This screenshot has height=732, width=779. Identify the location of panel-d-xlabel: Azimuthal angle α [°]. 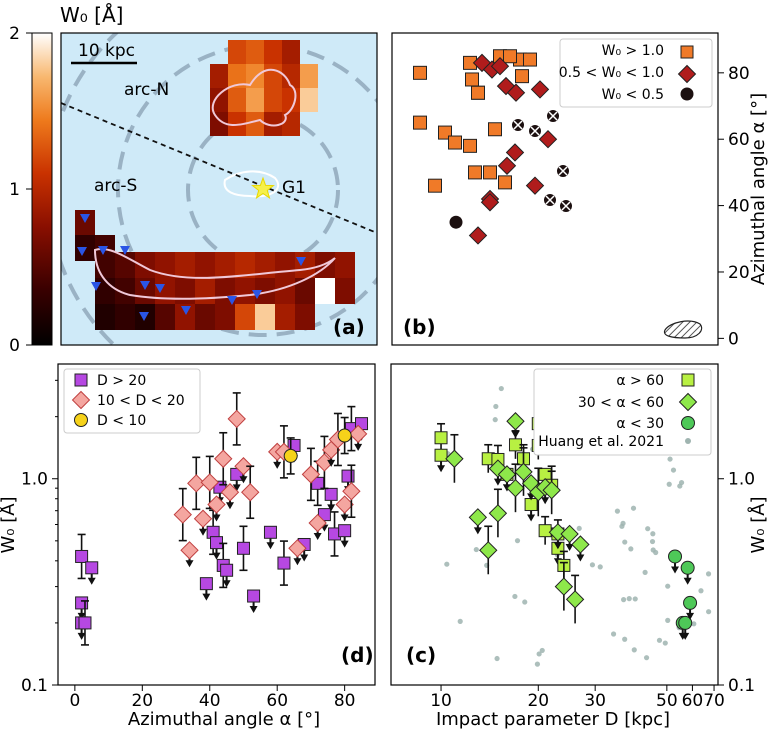
(224, 719).